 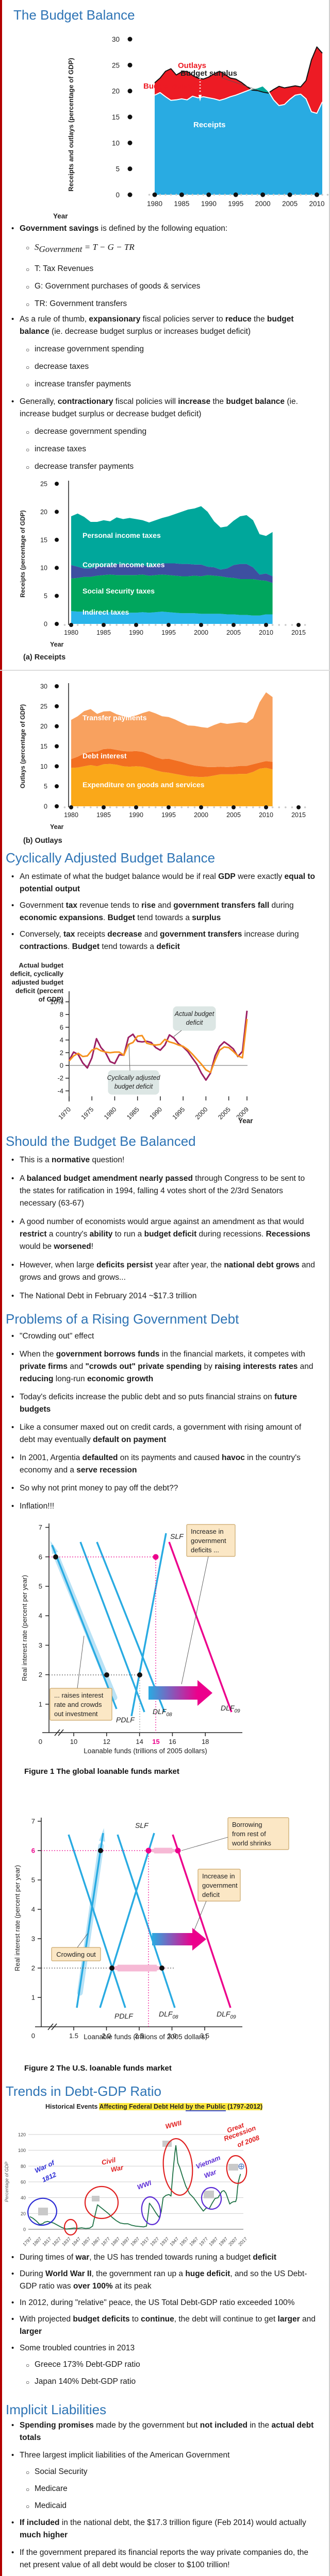 What do you see at coordinates (117, 2168) in the screenshot?
I see `handwritten-annotation: War` at bounding box center [117, 2168].